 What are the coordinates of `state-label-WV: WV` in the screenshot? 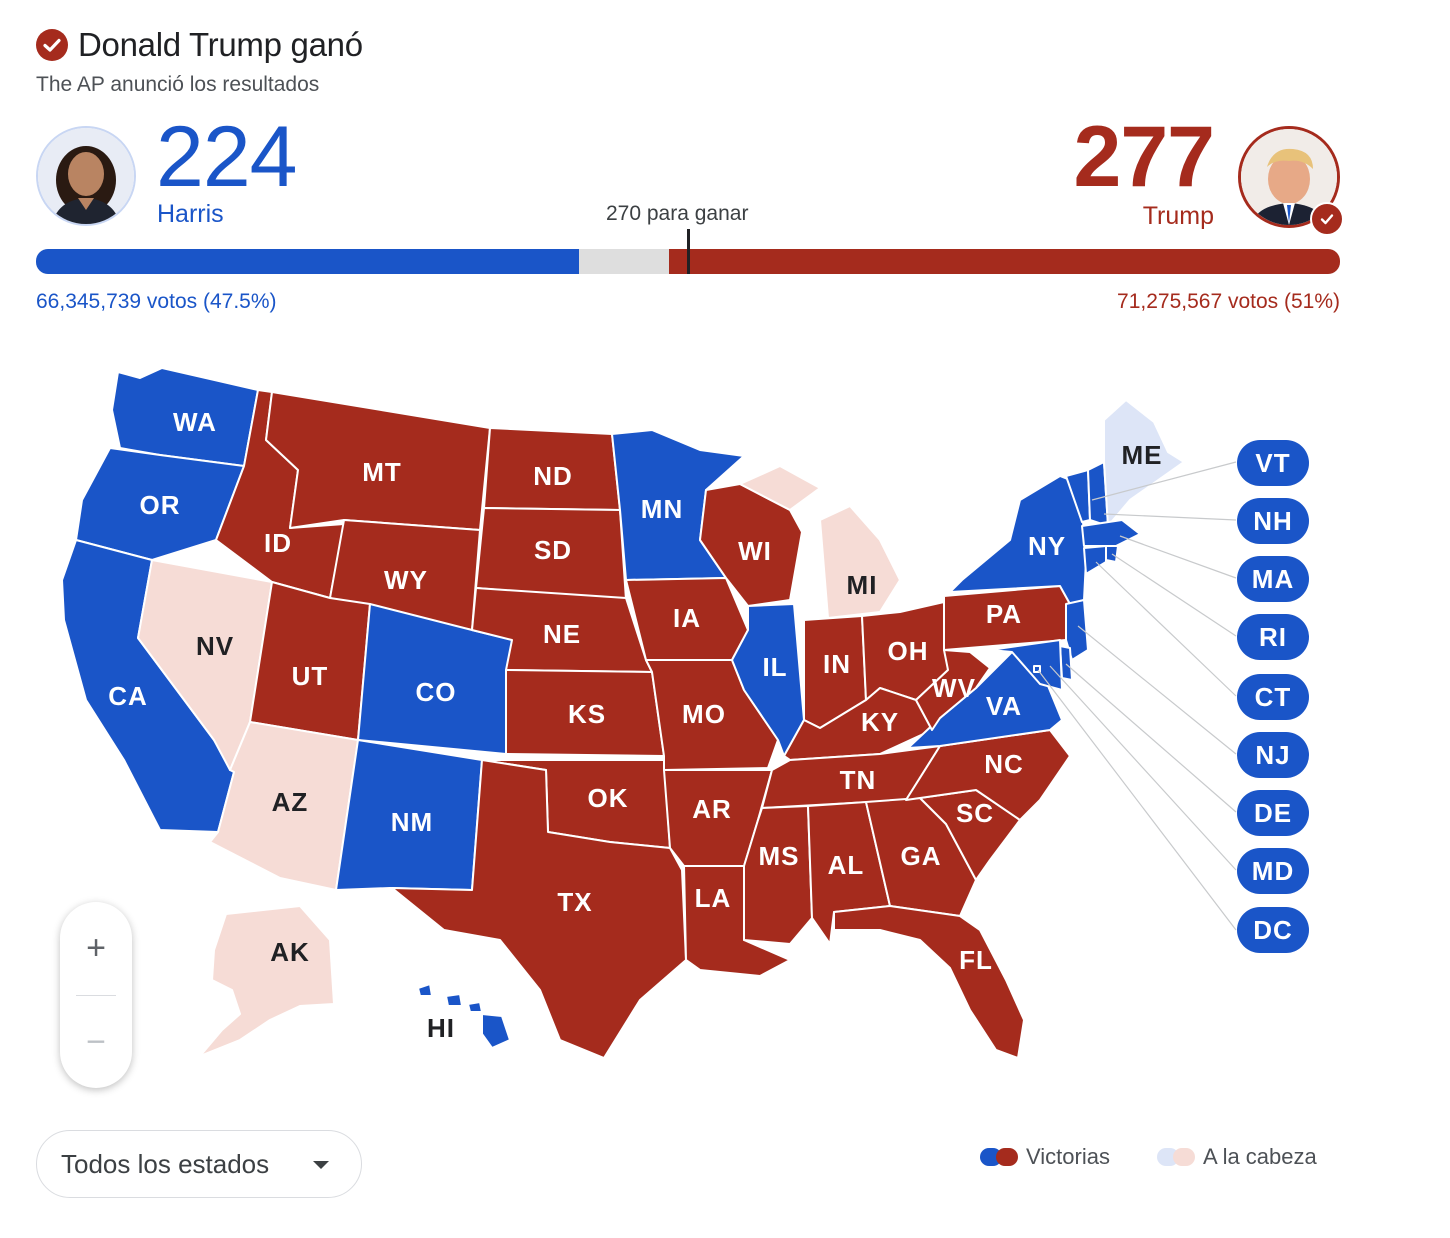 It's located at (954, 688).